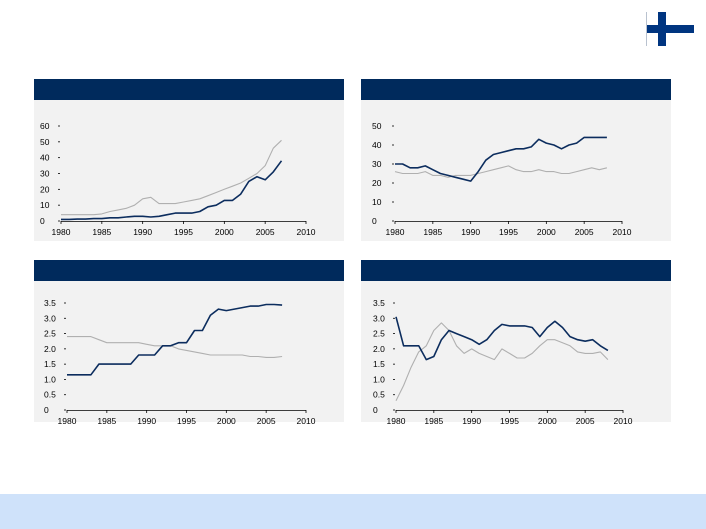 The image size is (706, 529). What do you see at coordinates (516, 89) in the screenshot?
I see `chart-panel-2-header` at bounding box center [516, 89].